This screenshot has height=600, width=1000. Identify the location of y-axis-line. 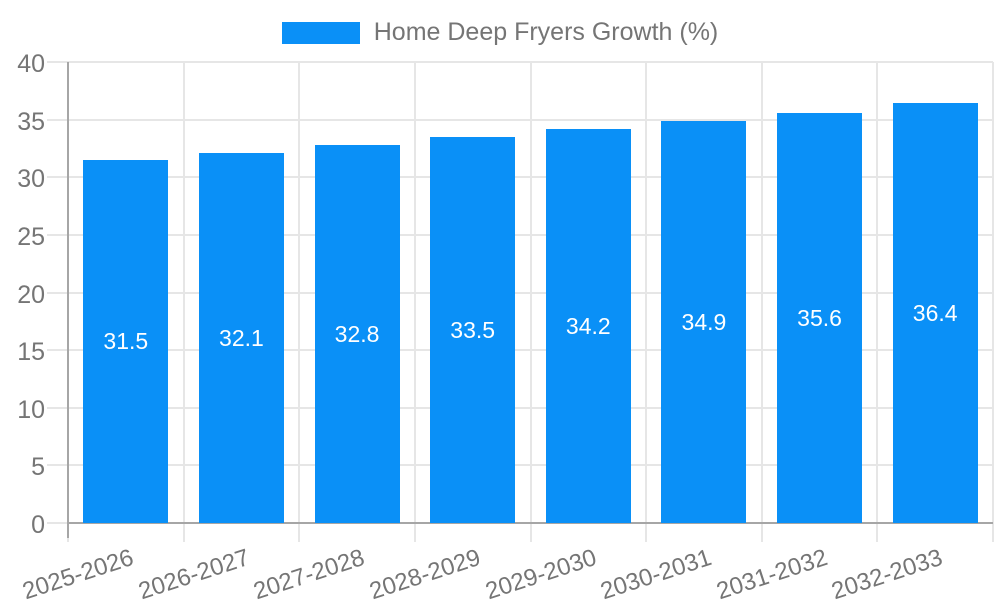
(68, 300).